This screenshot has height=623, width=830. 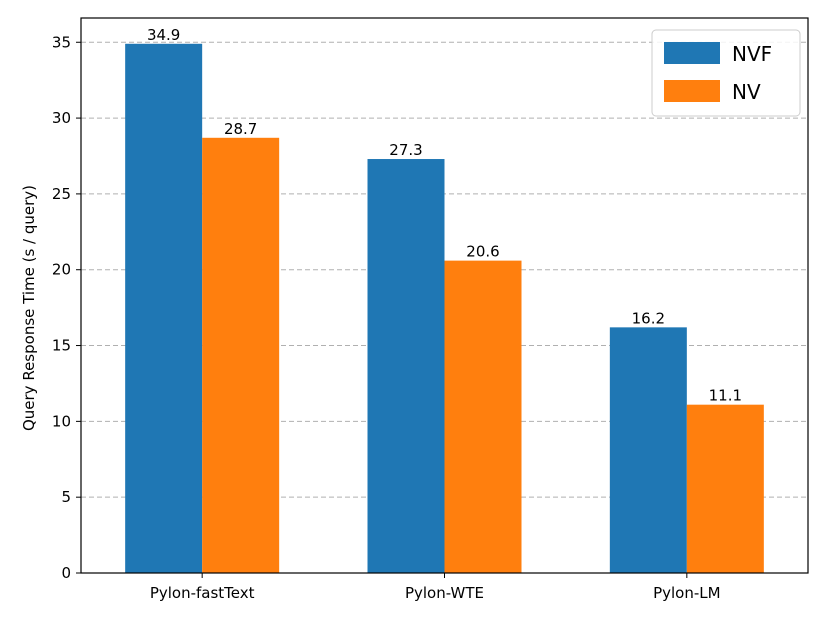 I want to click on y-tick-label: 30, so click(x=61, y=118).